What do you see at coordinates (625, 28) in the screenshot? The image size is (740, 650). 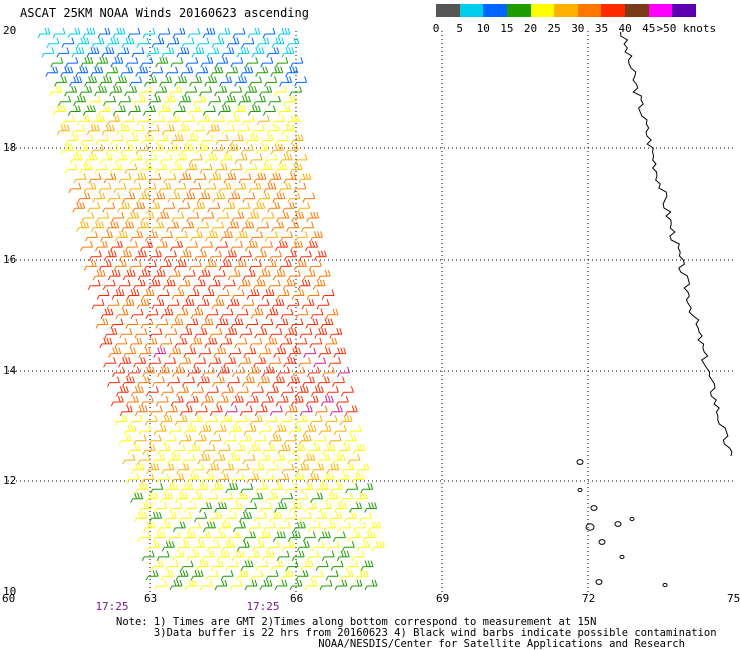 I see `legend-tick-label: 40` at bounding box center [625, 28].